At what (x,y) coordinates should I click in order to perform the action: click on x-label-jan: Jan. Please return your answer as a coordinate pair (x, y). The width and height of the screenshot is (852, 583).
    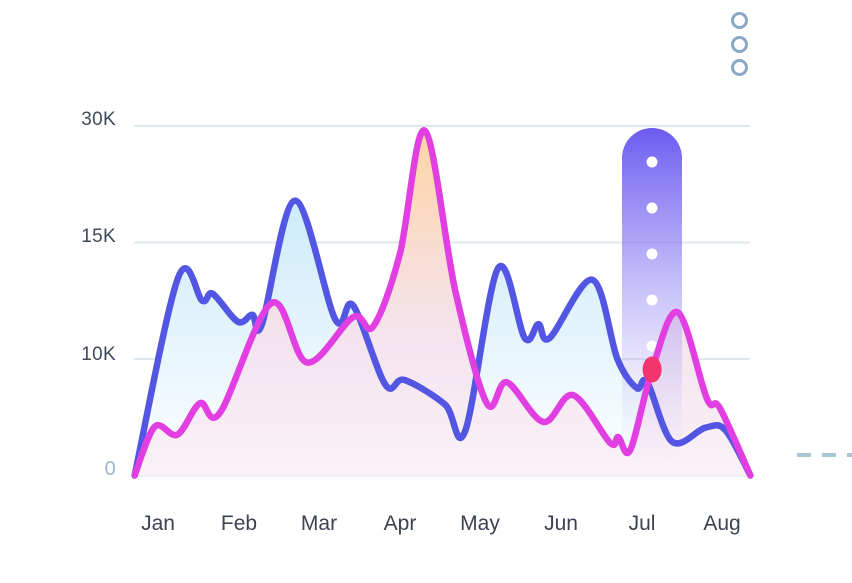
    Looking at the image, I should click on (158, 523).